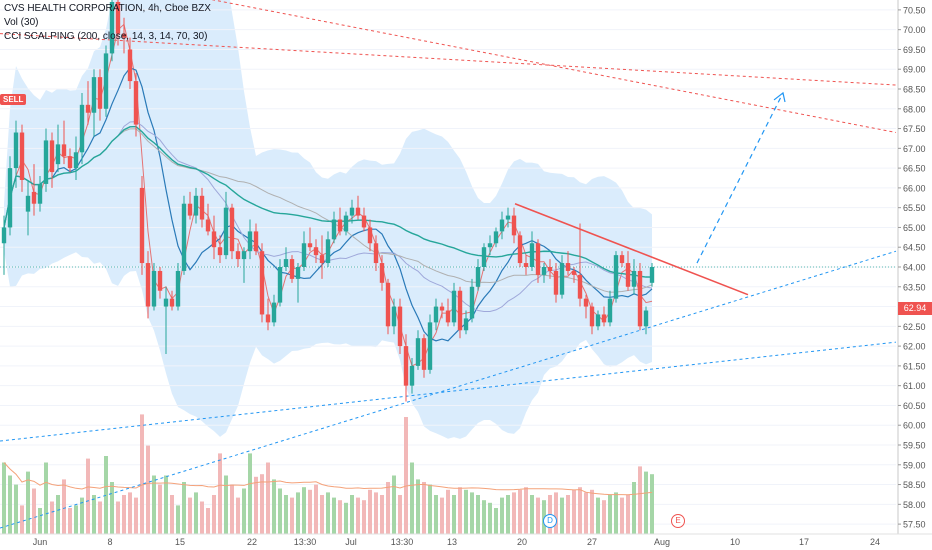  Describe the element at coordinates (21, 22) in the screenshot. I see `volume-indicator-label: Vol (30)` at that location.